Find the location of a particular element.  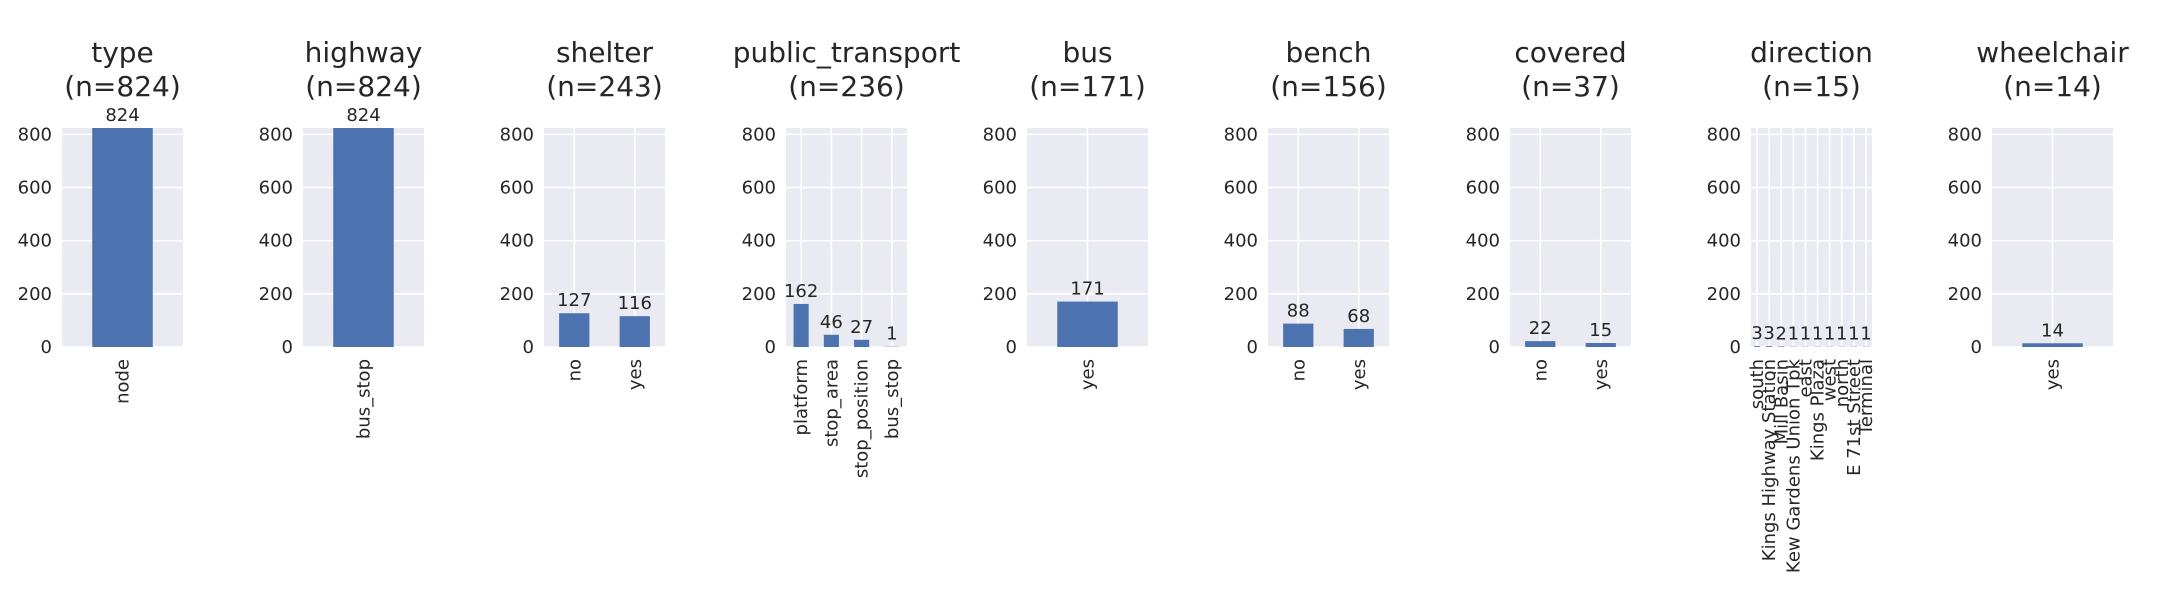

category-label: E 71st Street is located at coordinates (1854, 417).